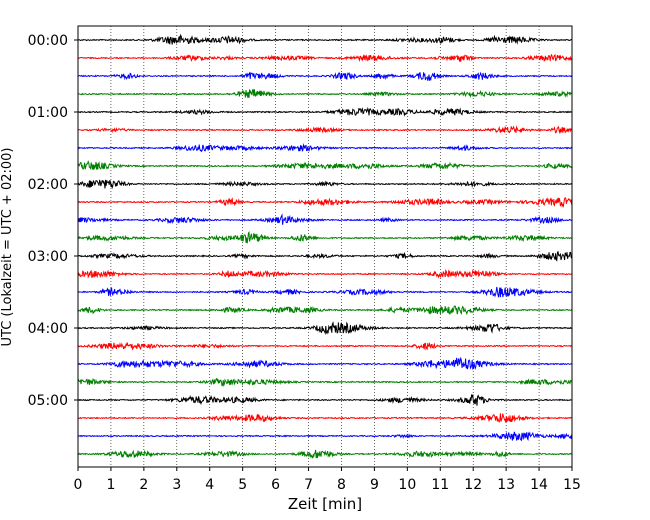 Image resolution: width=650 pixels, height=520 pixels. Describe the element at coordinates (48, 401) in the screenshot. I see `y-tick-label-5: 05:00` at that location.